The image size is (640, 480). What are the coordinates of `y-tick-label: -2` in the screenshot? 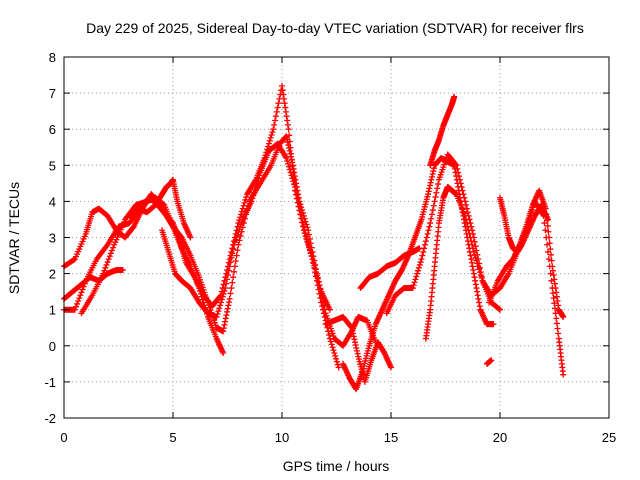 It's located at (50, 418).